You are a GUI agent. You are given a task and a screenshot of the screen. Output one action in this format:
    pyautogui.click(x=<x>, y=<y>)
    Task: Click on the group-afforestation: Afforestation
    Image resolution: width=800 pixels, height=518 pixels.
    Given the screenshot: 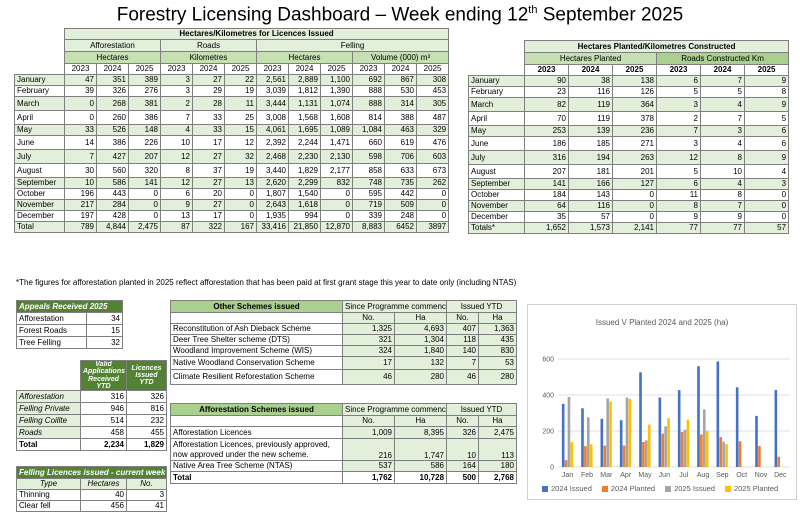 What is the action you would take?
    pyautogui.click(x=112, y=45)
    